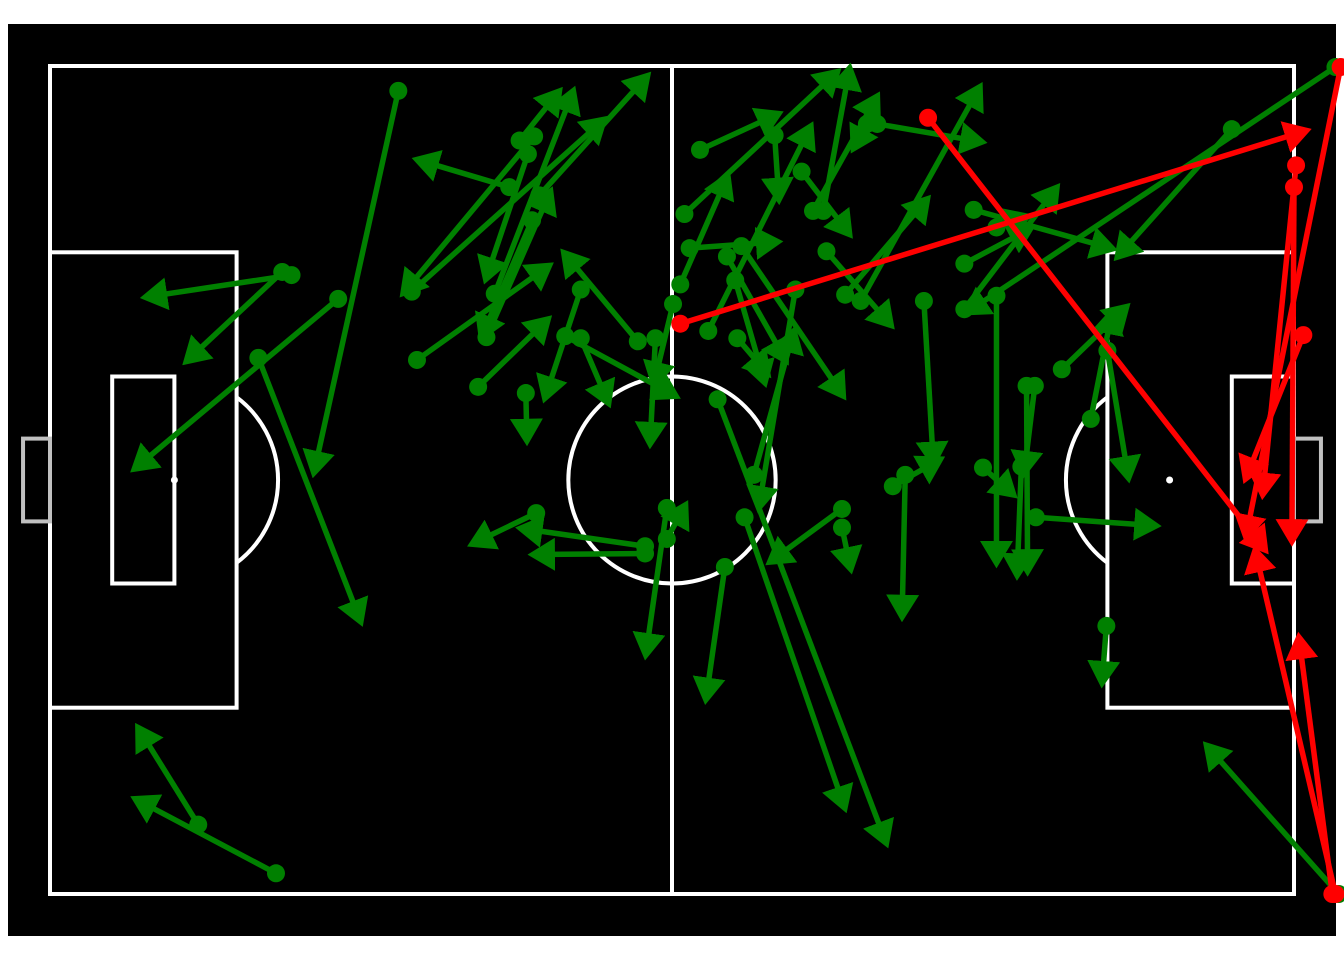 Image resolution: width=1344 pixels, height=960 pixels. What do you see at coordinates (257, 480) in the screenshot?
I see `left-penalty-arc` at bounding box center [257, 480].